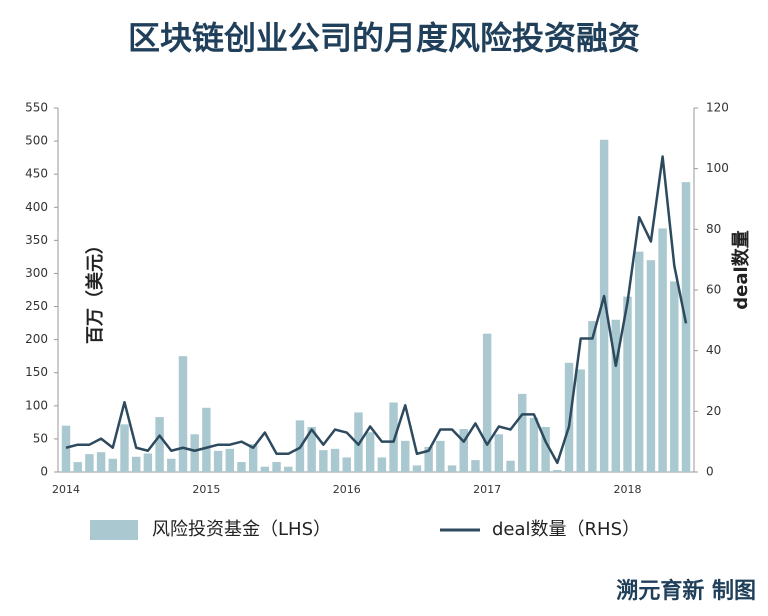 This screenshot has width=768, height=616. Describe the element at coordinates (36, 372) in the screenshot. I see `y-tick-label: 150` at that location.